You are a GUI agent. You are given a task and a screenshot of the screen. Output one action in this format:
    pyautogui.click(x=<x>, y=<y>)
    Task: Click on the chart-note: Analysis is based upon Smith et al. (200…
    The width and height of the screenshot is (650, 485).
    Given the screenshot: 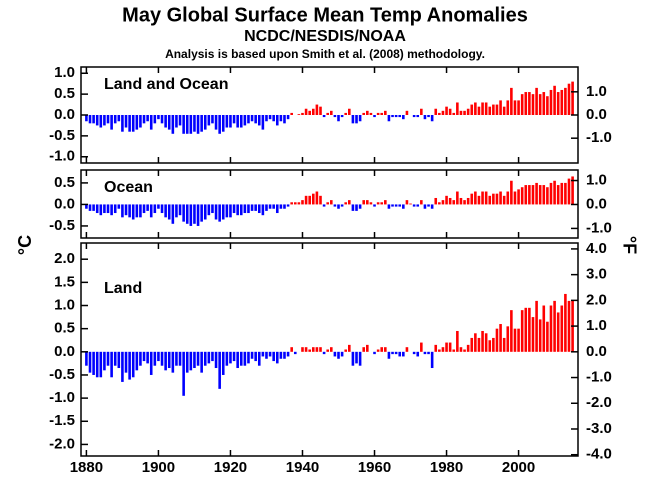 What is the action you would take?
    pyautogui.click(x=325, y=54)
    